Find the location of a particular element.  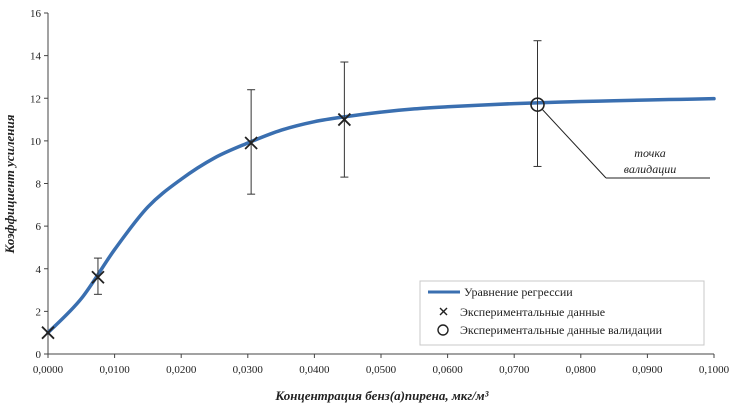

legend-cross-marker is located at coordinates (443, 311).